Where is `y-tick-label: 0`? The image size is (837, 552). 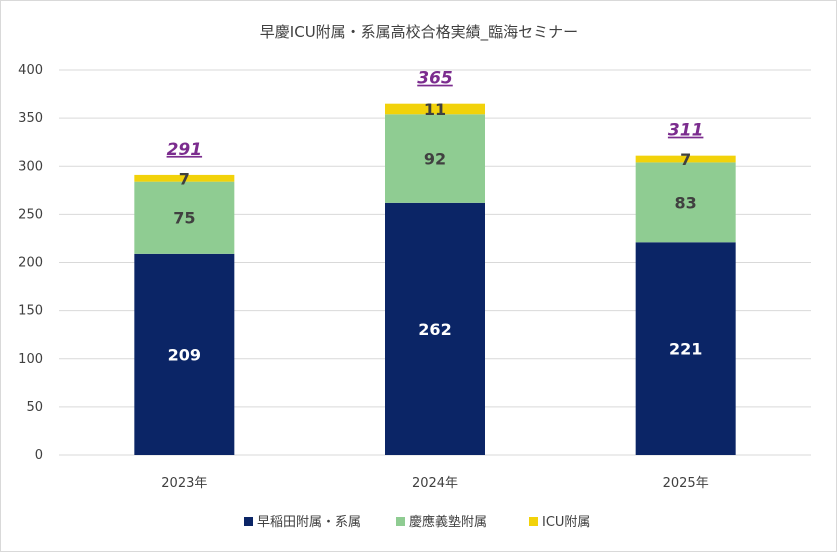 y-tick-label: 0 is located at coordinates (39, 455).